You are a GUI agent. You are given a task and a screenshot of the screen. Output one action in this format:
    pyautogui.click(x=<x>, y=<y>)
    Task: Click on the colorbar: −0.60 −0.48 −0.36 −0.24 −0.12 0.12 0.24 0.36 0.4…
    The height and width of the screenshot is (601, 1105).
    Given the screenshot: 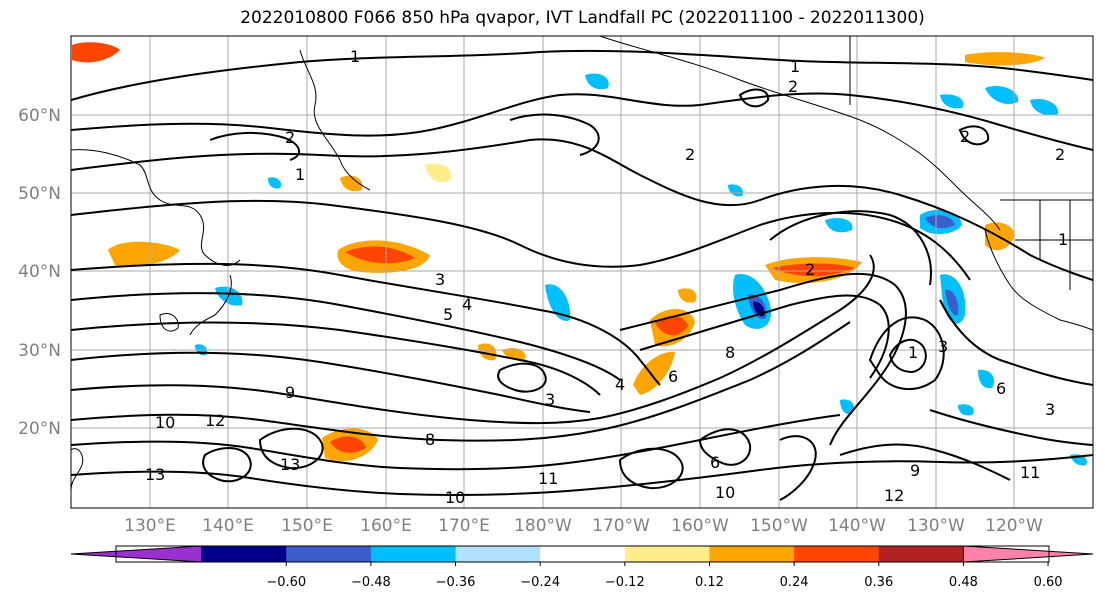 What is the action you would take?
    pyautogui.click(x=582, y=567)
    